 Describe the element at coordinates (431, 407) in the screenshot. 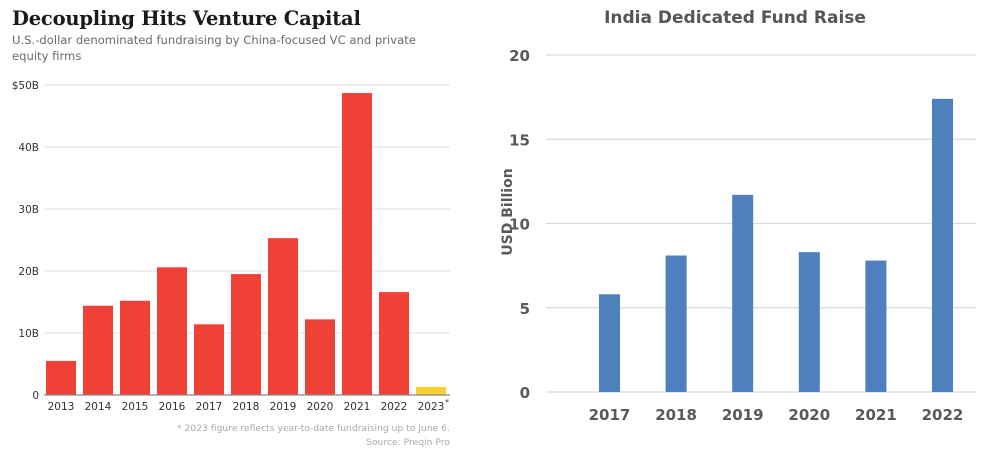

I see `x-tick-label: 2023` at that location.